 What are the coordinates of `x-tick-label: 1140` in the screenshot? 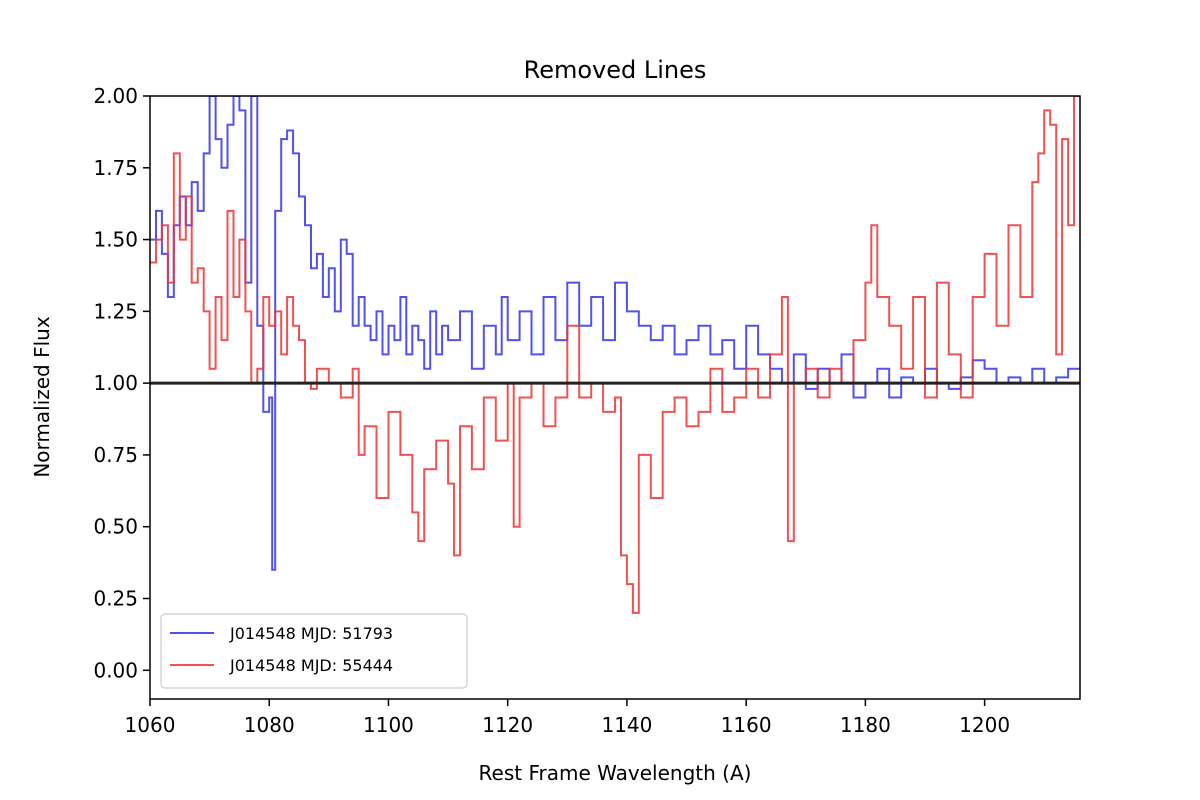 It's located at (626, 725).